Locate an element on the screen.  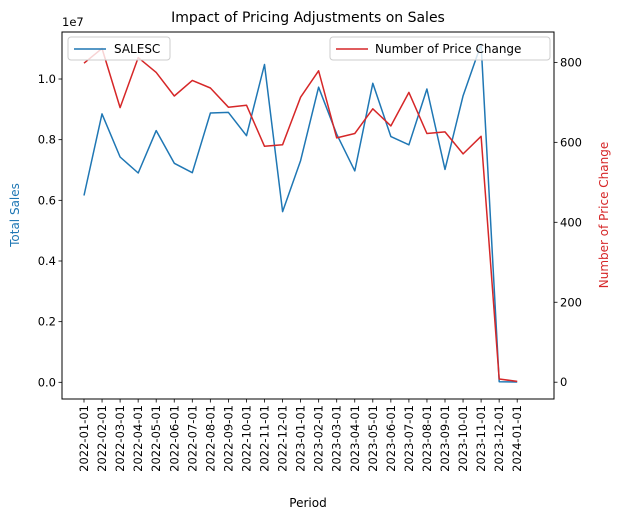
x-tick-label: 2022-07-01 is located at coordinates (192, 438).